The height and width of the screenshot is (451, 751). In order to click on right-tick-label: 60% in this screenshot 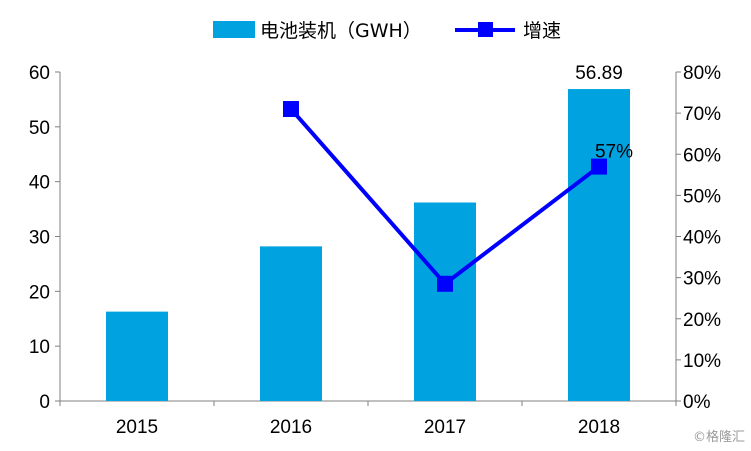, I will do `click(702, 155)`.